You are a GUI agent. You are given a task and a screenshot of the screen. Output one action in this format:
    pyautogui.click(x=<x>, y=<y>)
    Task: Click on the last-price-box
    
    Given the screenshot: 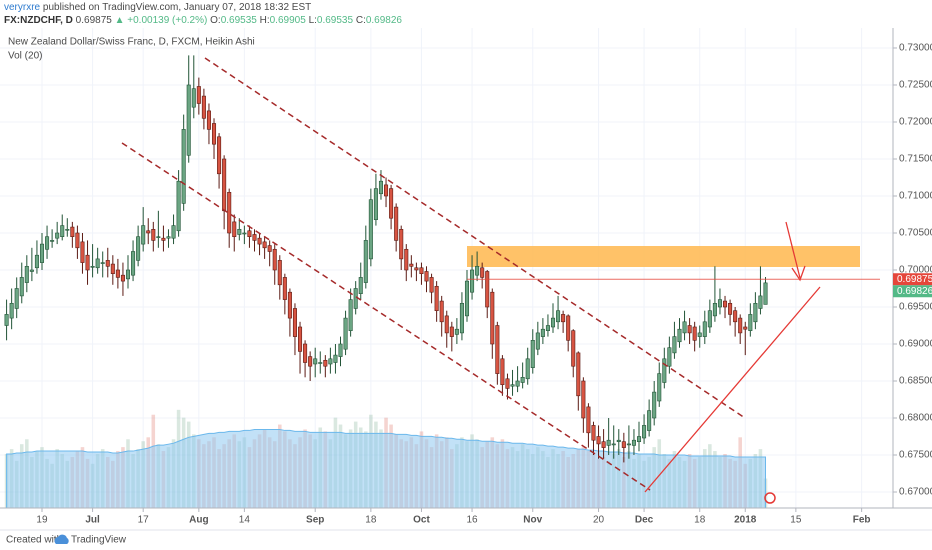 What is the action you would take?
    pyautogui.click(x=912, y=279)
    